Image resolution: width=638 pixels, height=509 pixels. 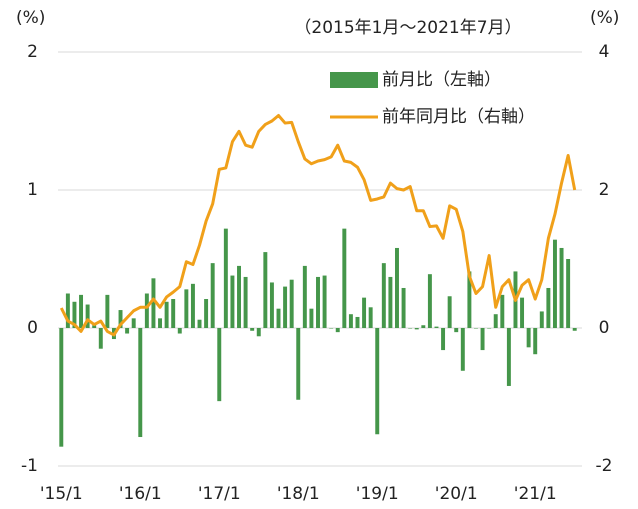 What do you see at coordinates (407, 28) in the screenshot?
I see `annotation: （2015年1月～2021年7月）` at bounding box center [407, 28].